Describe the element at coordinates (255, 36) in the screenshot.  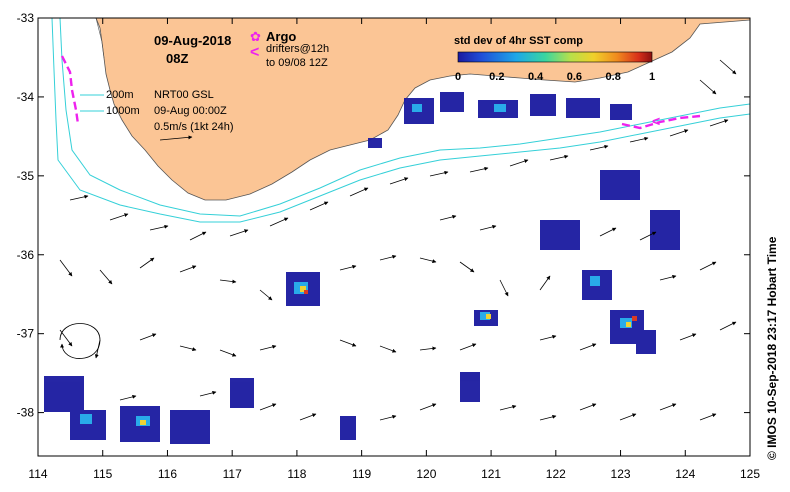
I see `argo-icon: ✿` at that location.